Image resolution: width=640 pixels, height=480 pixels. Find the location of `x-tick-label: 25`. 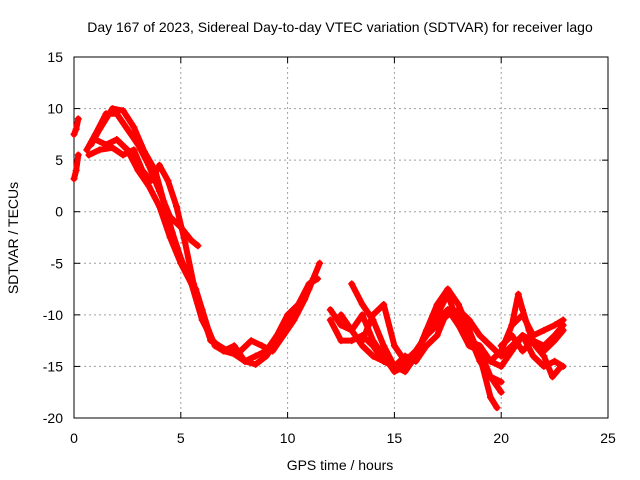

x-tick-label: 25 is located at coordinates (608, 438).